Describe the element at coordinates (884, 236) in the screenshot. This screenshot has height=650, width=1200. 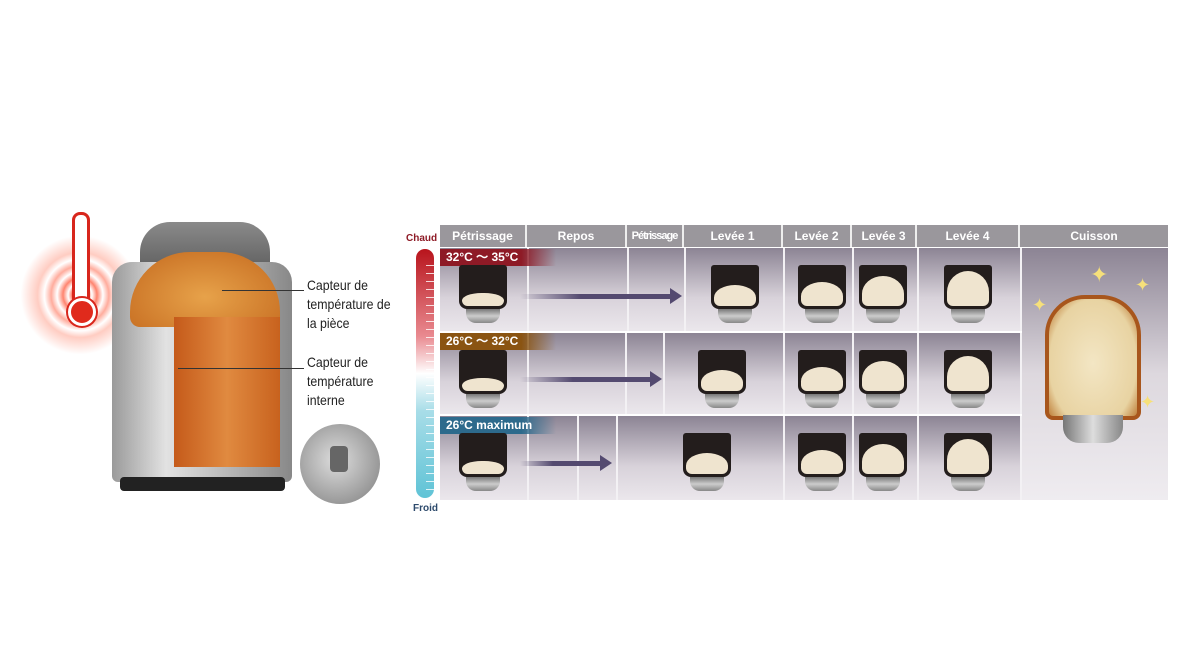
I see `column-header: Levée 3` at that location.